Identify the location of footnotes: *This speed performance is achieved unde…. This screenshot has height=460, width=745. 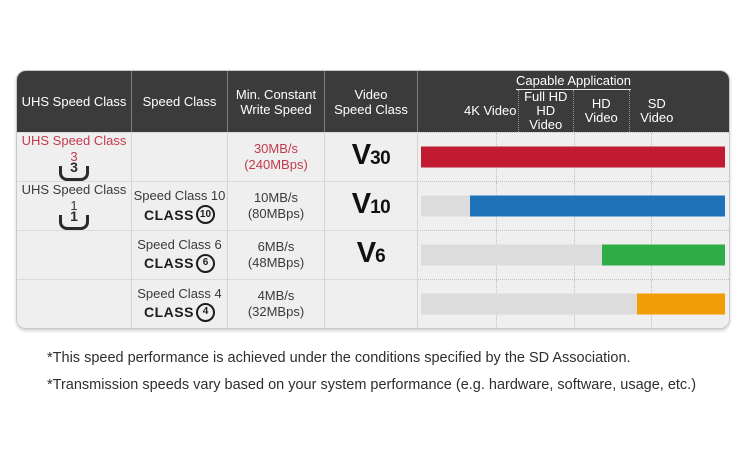
(371, 372).